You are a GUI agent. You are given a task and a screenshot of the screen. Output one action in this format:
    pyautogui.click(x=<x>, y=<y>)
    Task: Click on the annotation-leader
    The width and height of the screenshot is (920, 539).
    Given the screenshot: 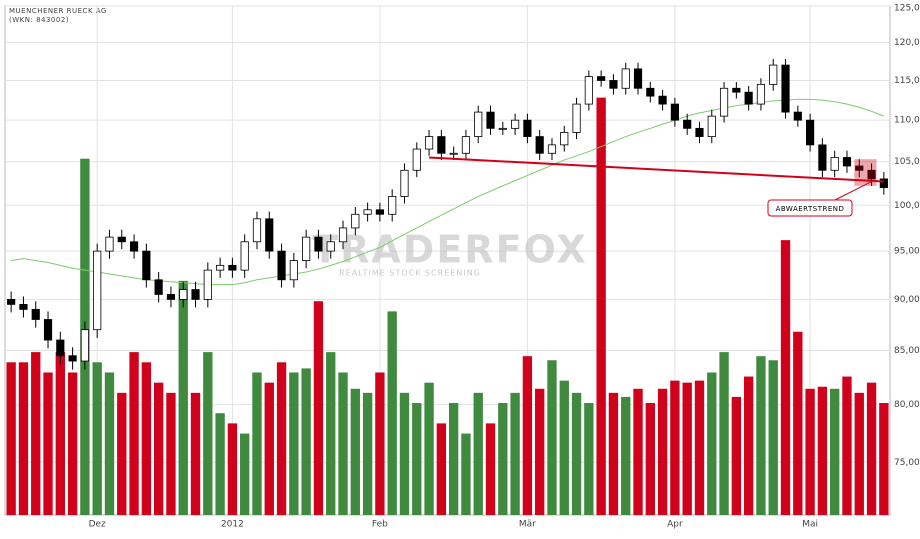 What is the action you would take?
    pyautogui.click(x=853, y=191)
    